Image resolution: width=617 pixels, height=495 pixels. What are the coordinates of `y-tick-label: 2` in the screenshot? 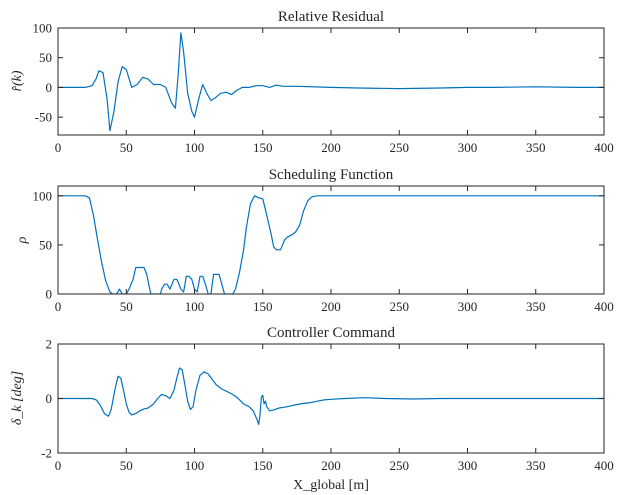 It's located at (49, 344).